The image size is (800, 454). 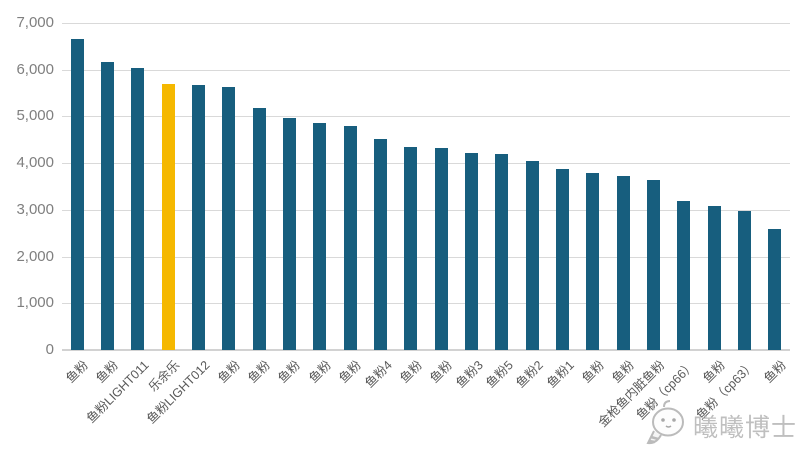 I want to click on y-axis-tick-label: 7,000, so click(x=35, y=22).